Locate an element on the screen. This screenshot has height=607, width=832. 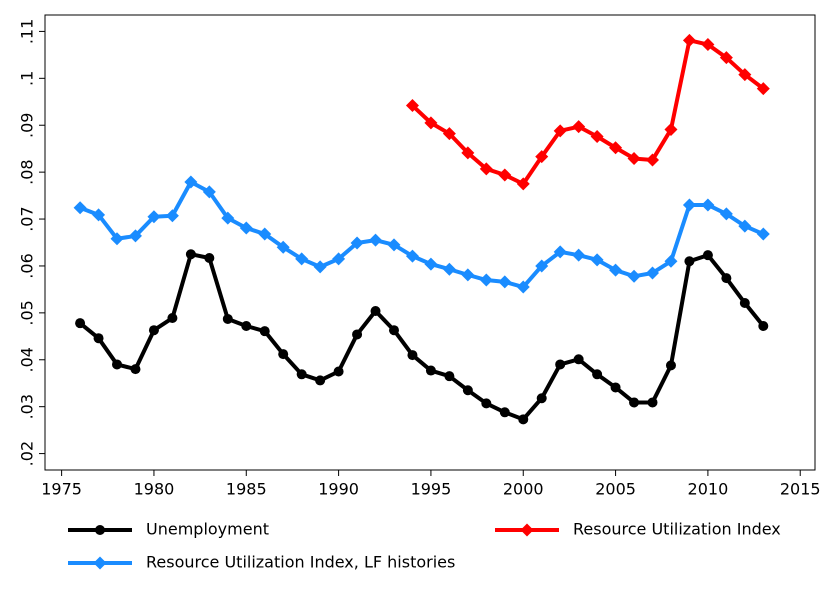
y-tick-label: .11 is located at coordinates (27, 31).